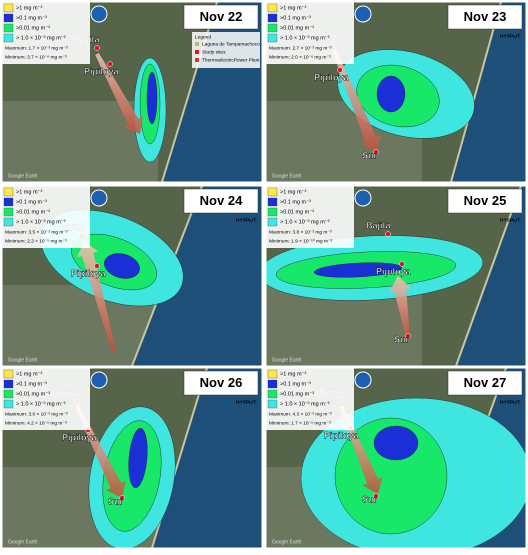 This screenshot has height=555, width=528. I want to click on minimum: Minimum: 2.0 × 10⁻⁶ mg m⁻³, so click(300, 57).